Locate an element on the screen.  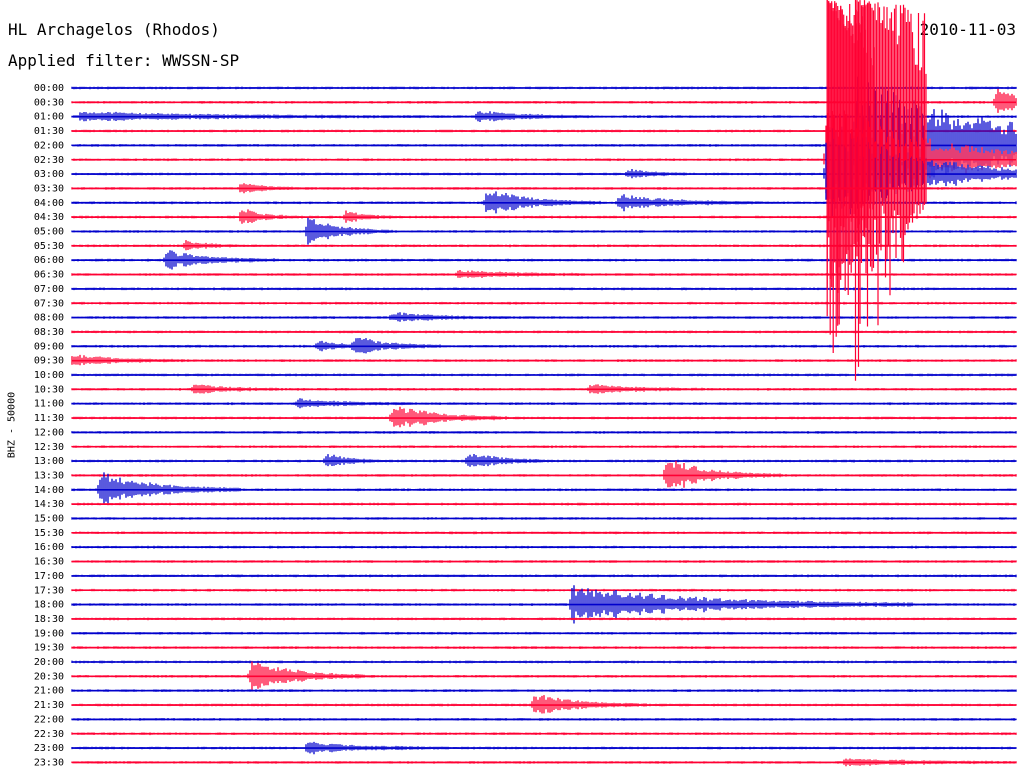
tick-label-0100: 01:00 is located at coordinates (49, 117).